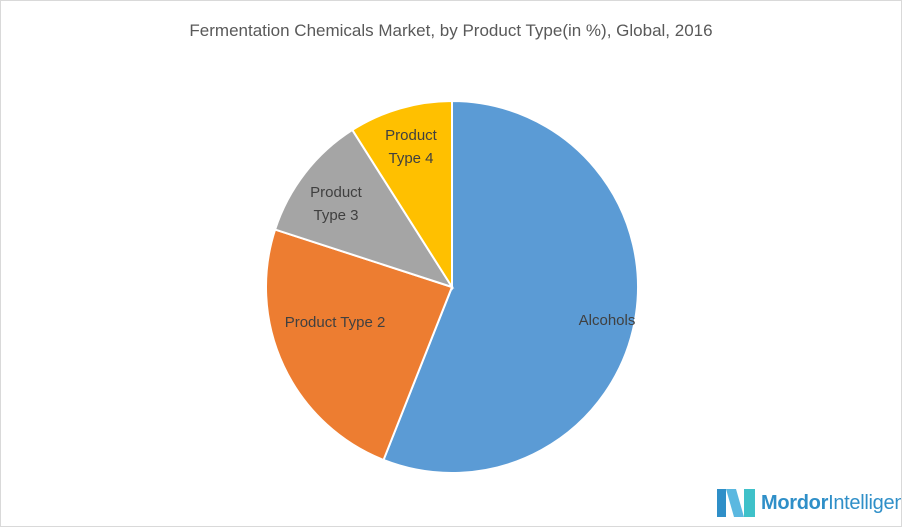 Image resolution: width=902 pixels, height=527 pixels. Describe the element at coordinates (607, 320) in the screenshot. I see `slice-label: Alcohols` at that location.